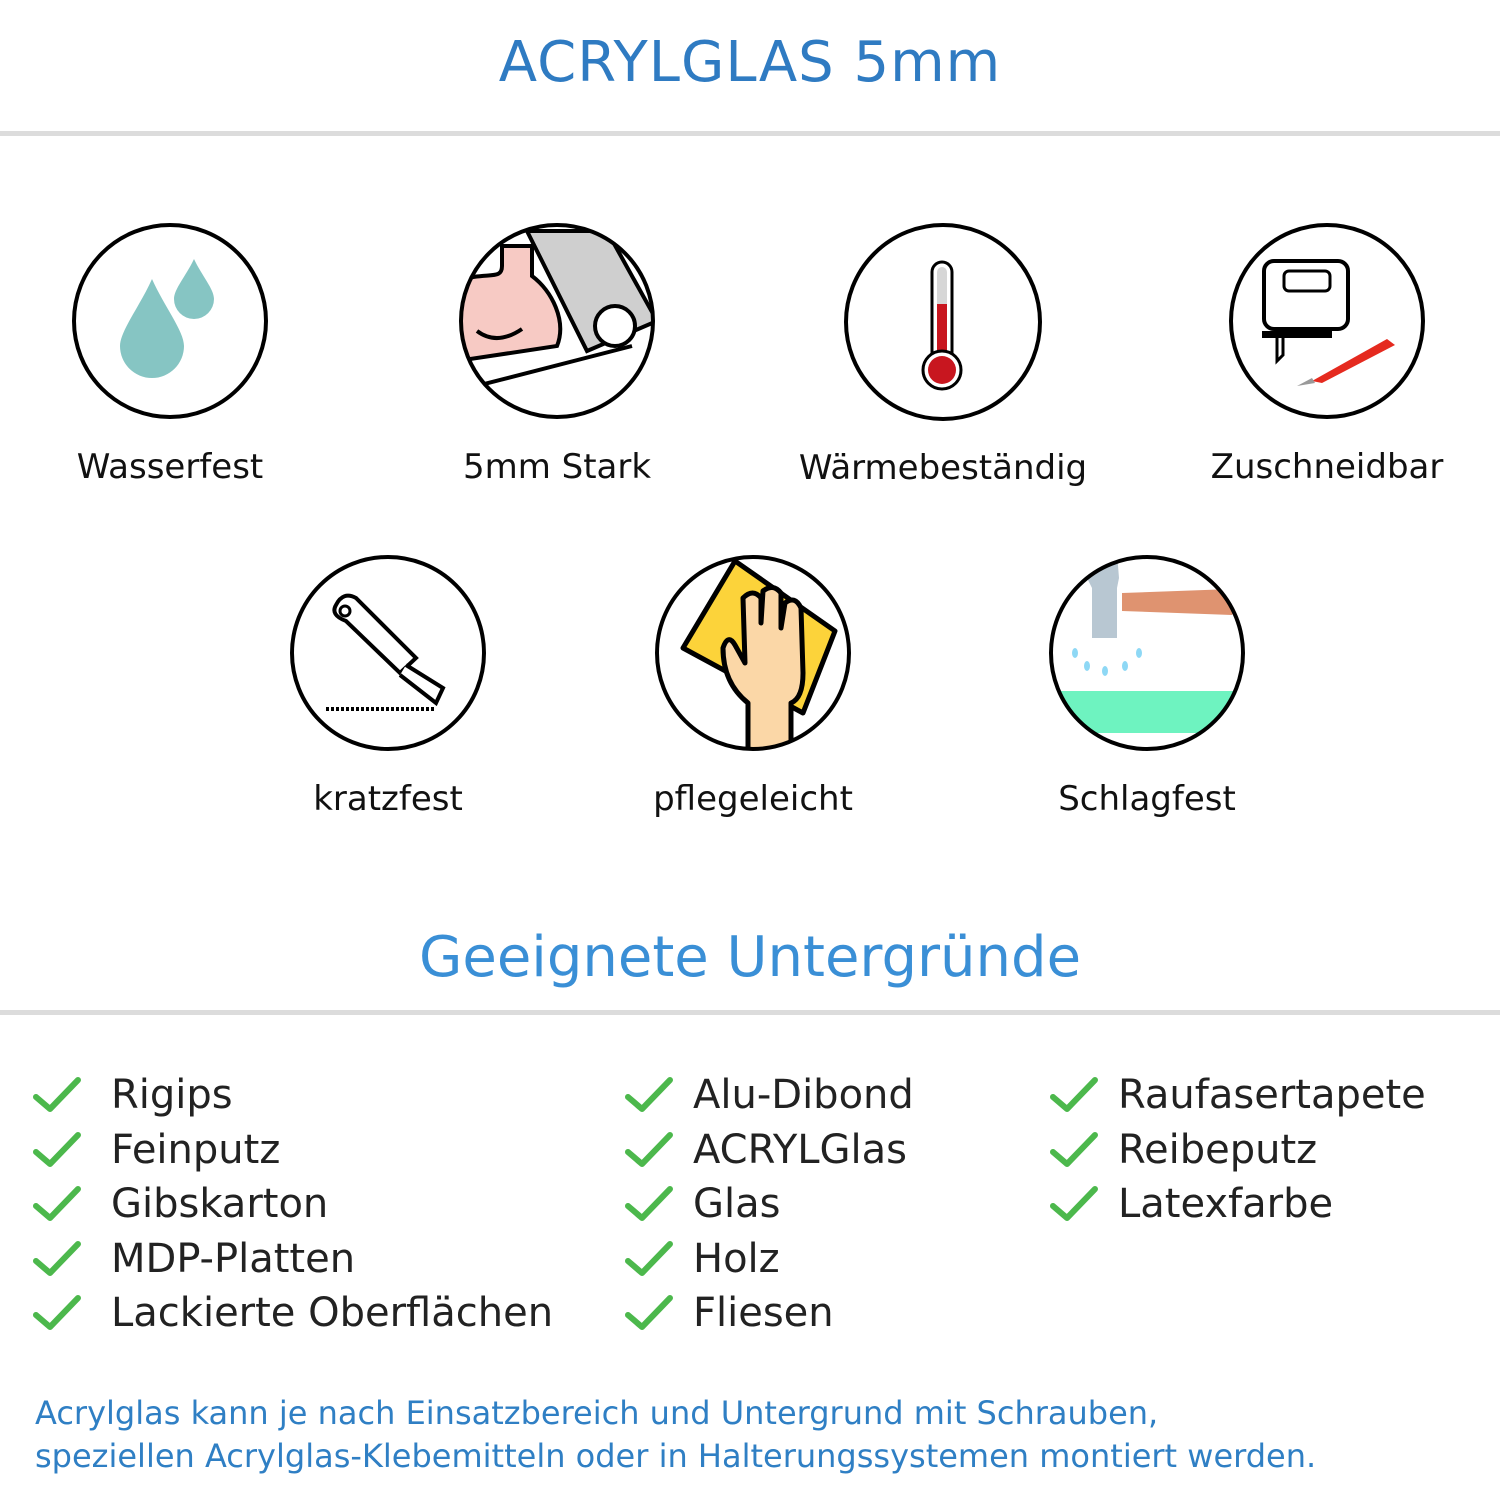 The width and height of the screenshot is (1500, 1500). What do you see at coordinates (750, 957) in the screenshot?
I see `surfaces-title: Geeignete Untergründe` at bounding box center [750, 957].